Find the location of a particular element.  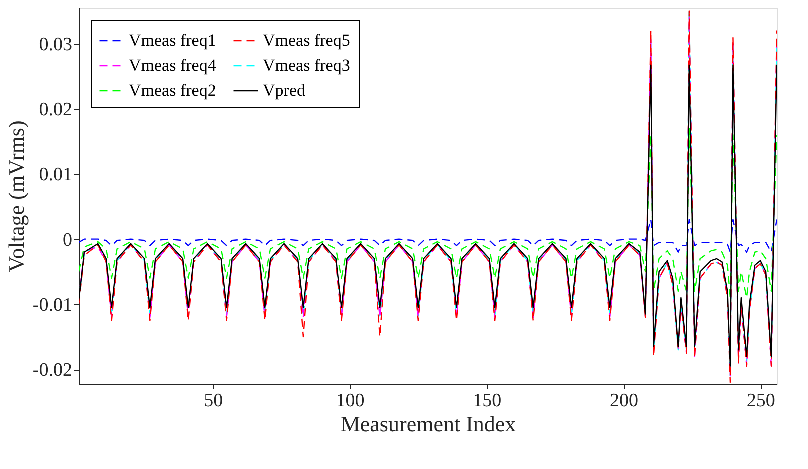

legend-label: Vmeas freq1 is located at coordinates (172, 40).